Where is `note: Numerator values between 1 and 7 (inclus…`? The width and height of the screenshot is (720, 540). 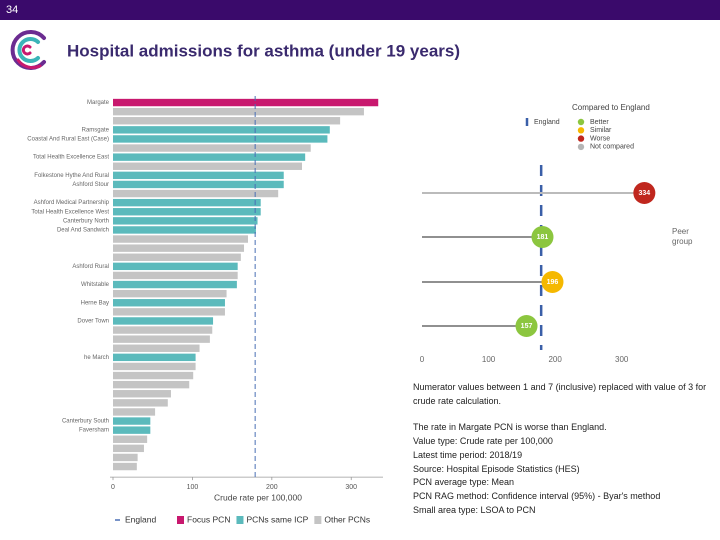
note: Numerator values between 1 and 7 (inclus… is located at coordinates (560, 394).